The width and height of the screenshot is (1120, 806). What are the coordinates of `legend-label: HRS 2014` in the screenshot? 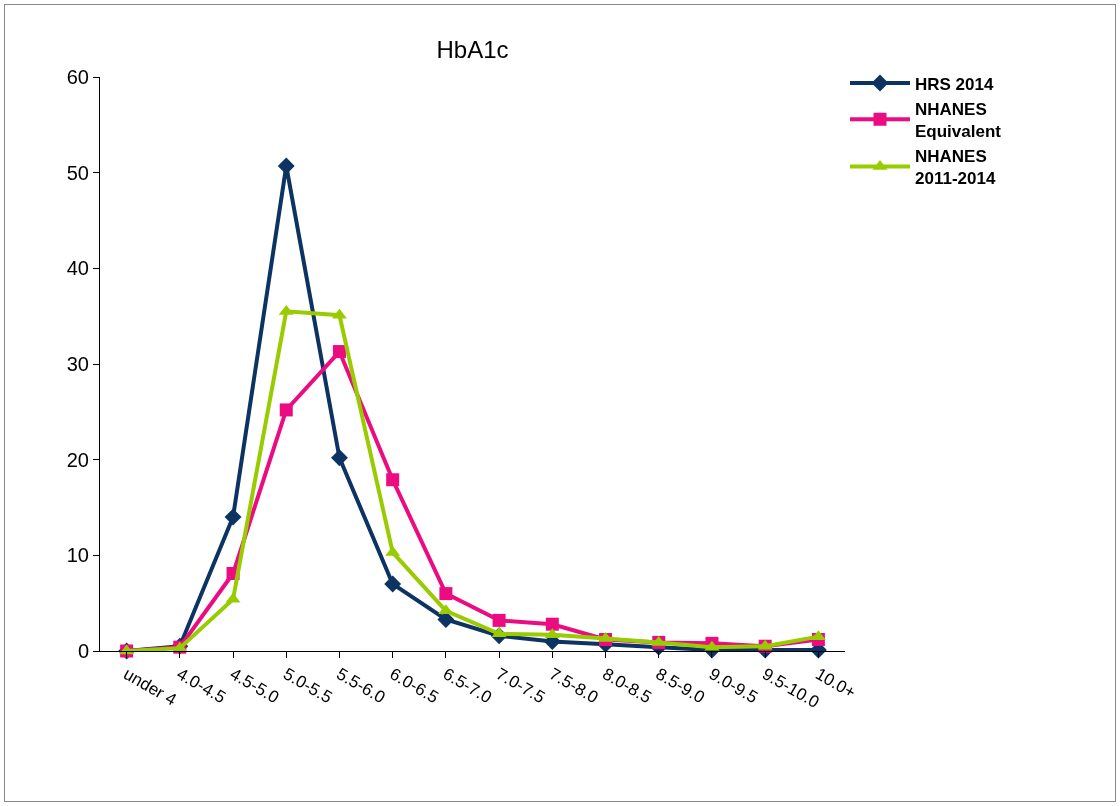 It's located at (954, 84).